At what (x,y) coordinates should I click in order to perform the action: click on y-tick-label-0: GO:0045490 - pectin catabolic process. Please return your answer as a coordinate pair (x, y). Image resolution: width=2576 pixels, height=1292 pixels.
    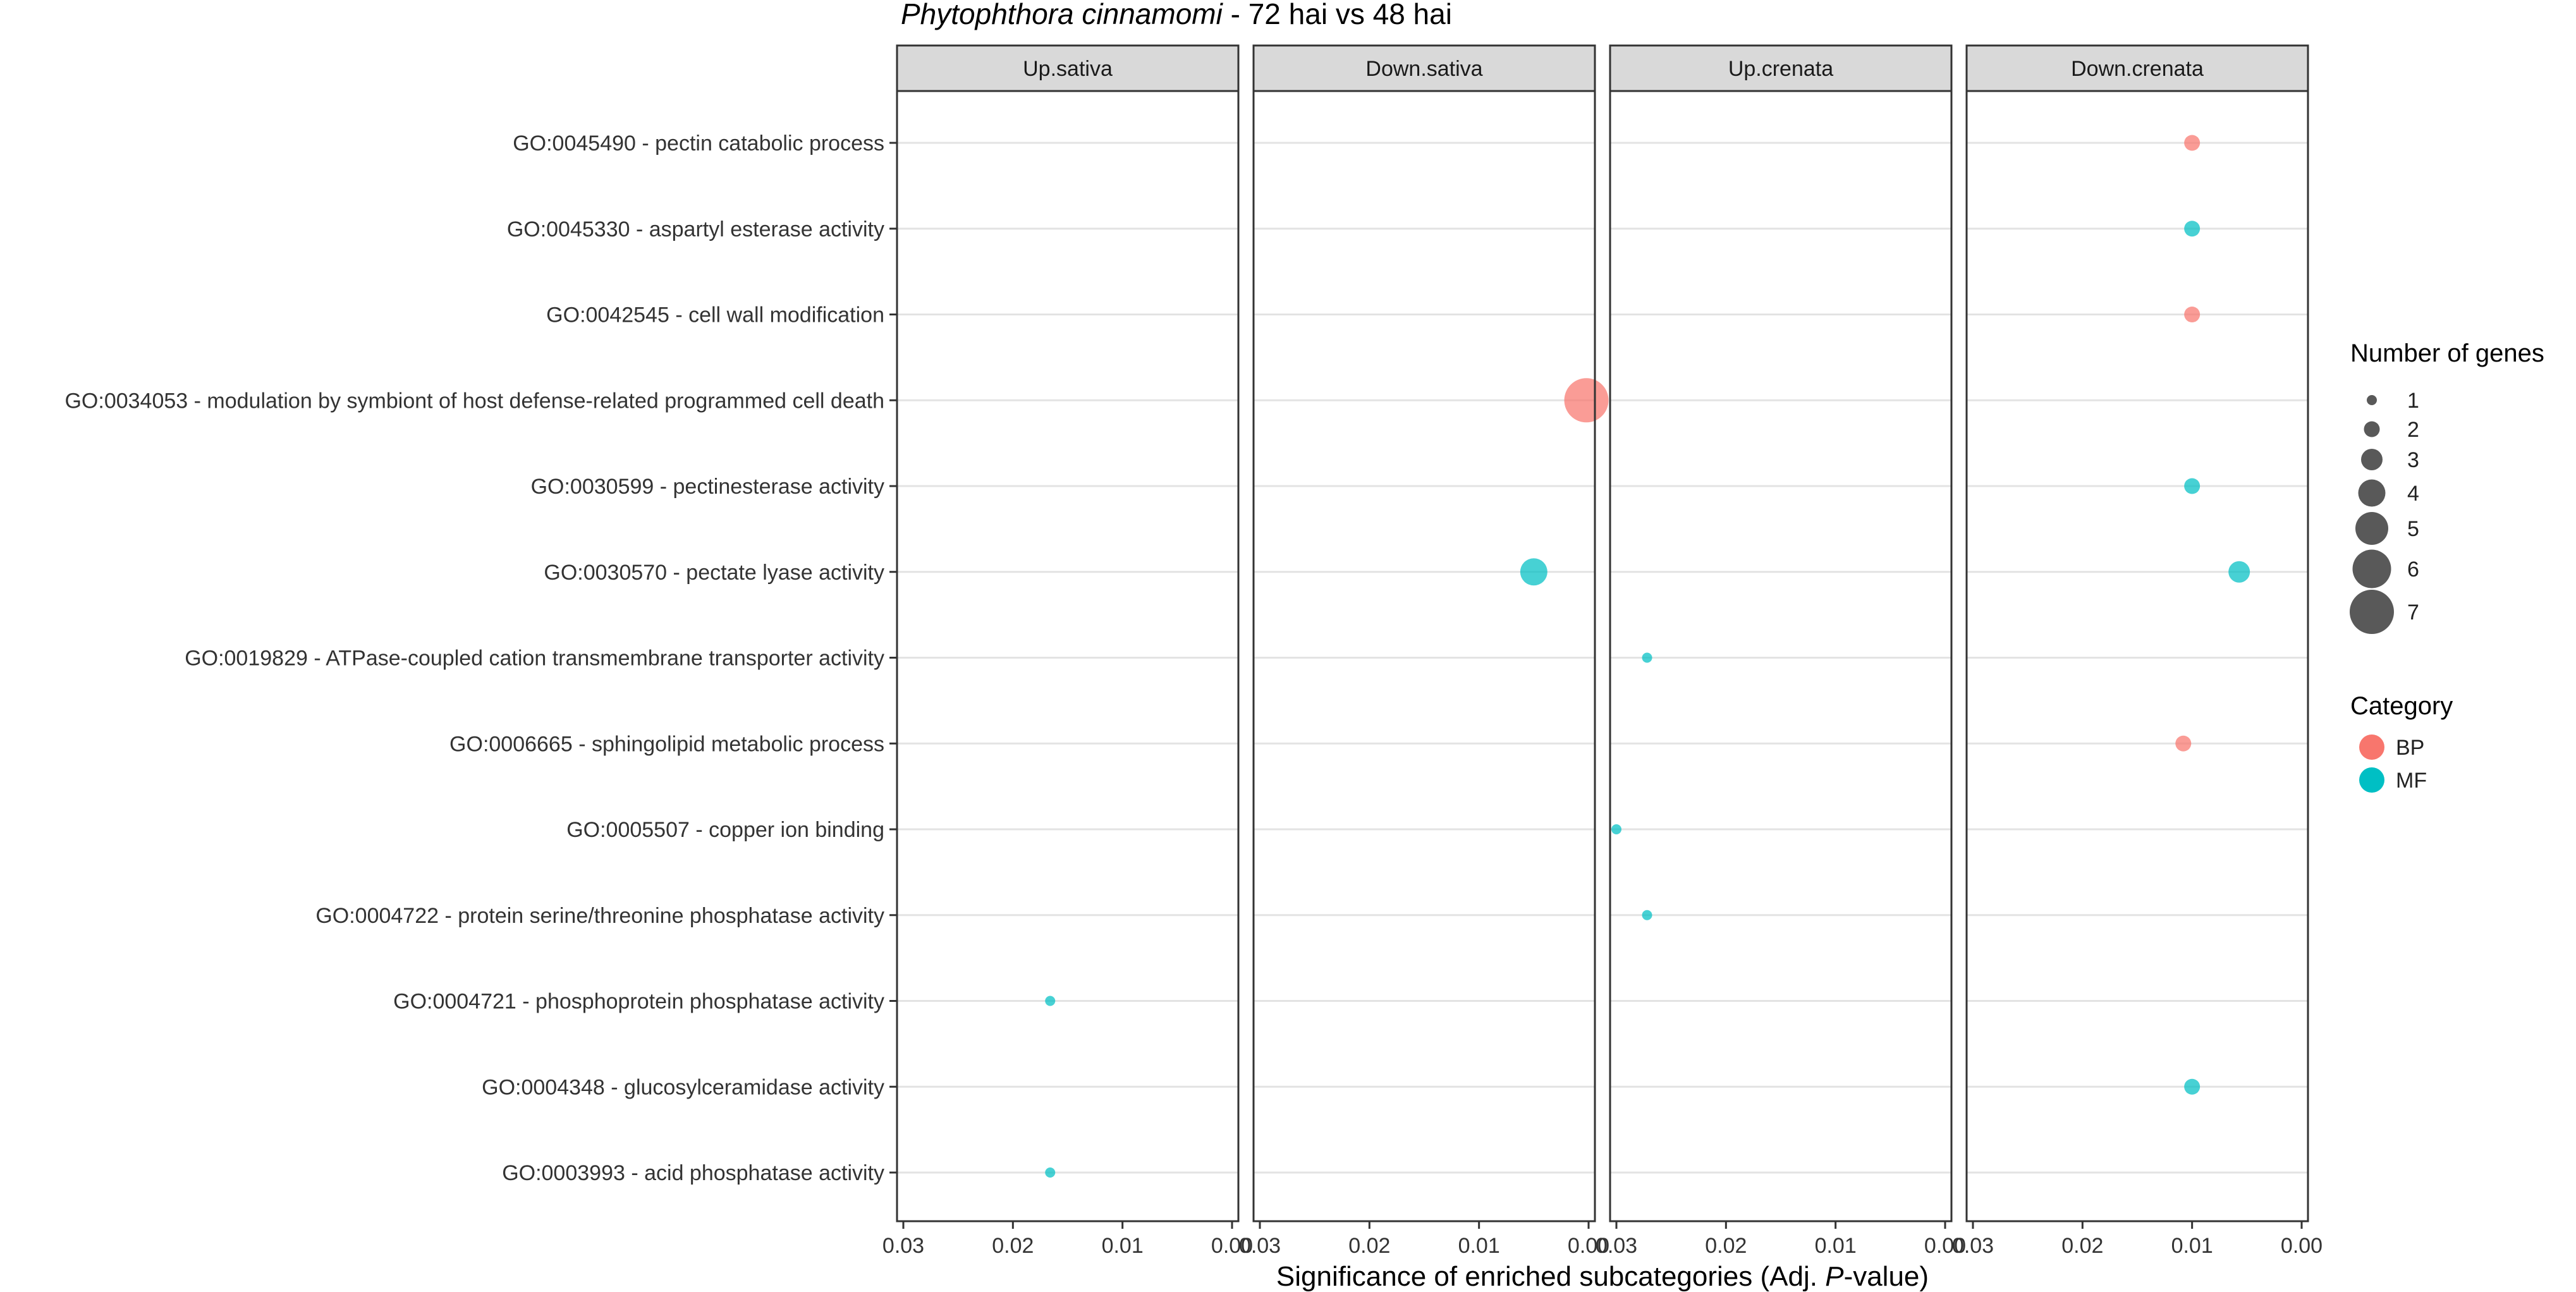
    Looking at the image, I should click on (698, 143).